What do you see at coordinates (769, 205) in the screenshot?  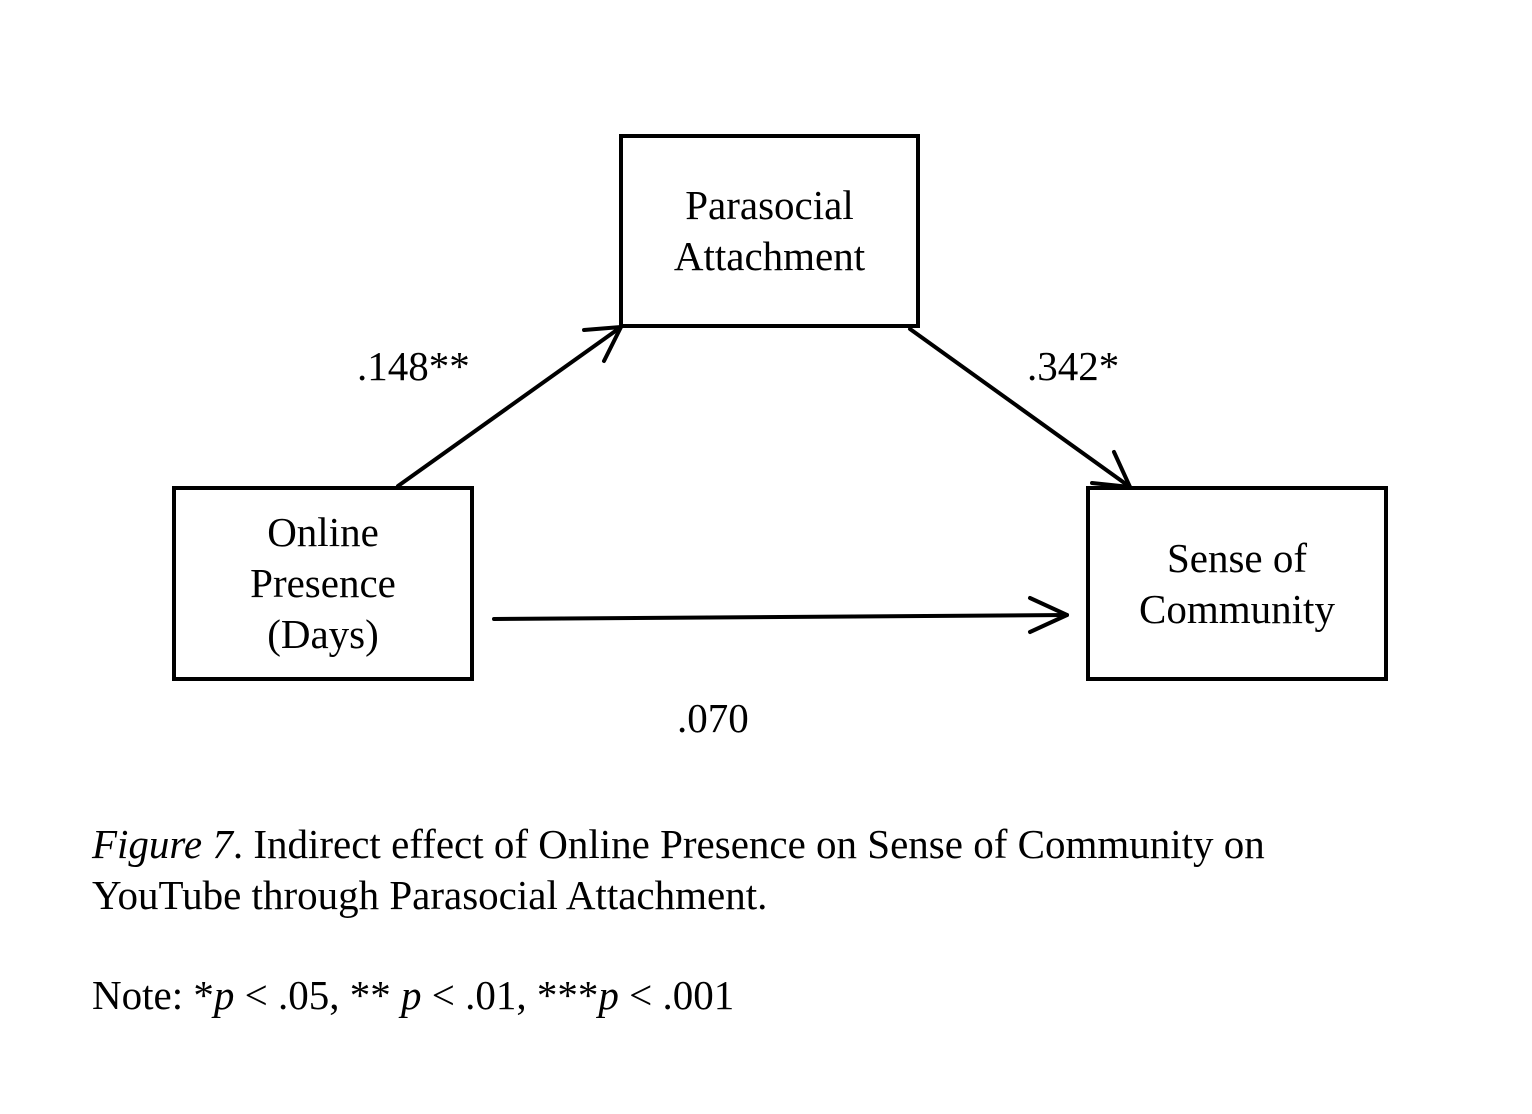 I see `node-label-line: Parasocial` at bounding box center [769, 205].